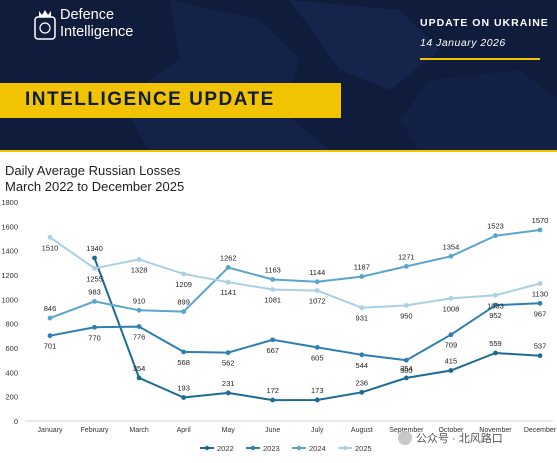  What do you see at coordinates (362, 430) in the screenshot?
I see `x-tick-label: August` at bounding box center [362, 430].